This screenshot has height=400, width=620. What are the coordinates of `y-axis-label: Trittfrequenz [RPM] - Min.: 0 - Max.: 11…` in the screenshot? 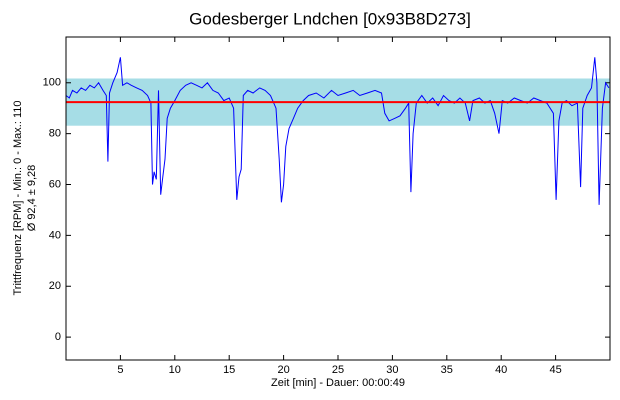 It's located at (18, 198).